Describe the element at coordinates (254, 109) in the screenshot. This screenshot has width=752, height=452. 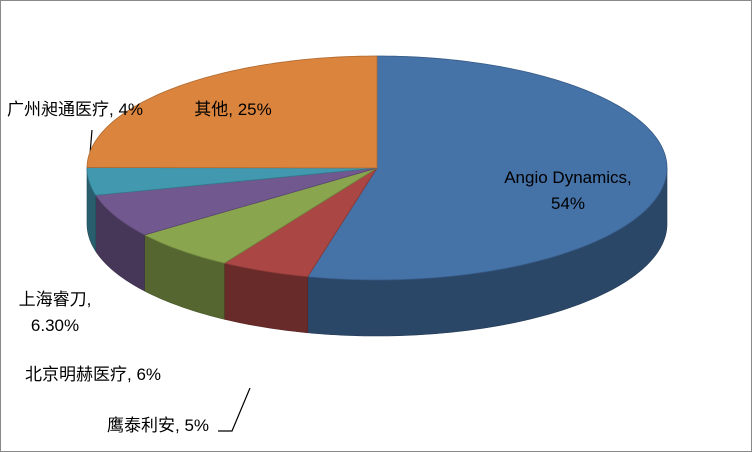
I see `value-label: 25%` at that location.